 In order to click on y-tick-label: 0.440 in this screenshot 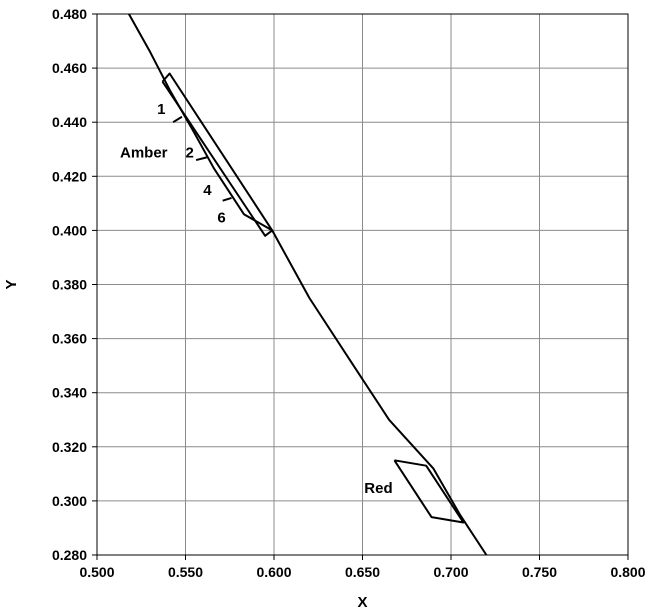, I will do `click(69, 122)`.